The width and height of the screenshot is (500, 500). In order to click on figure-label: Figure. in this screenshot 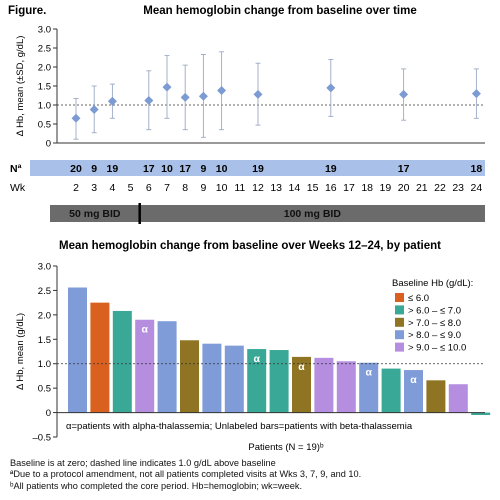, I will do `click(27, 11)`.